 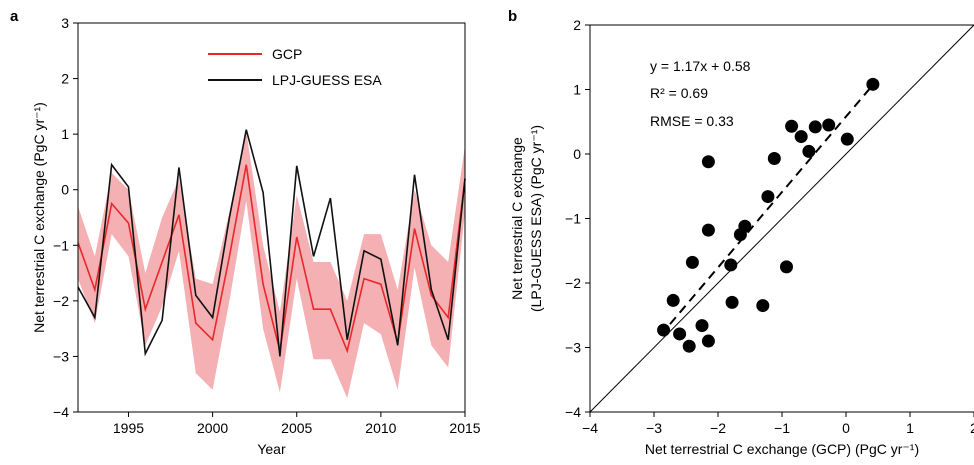 What do you see at coordinates (910, 428) in the screenshot?
I see `x-tick-label: 1` at bounding box center [910, 428].